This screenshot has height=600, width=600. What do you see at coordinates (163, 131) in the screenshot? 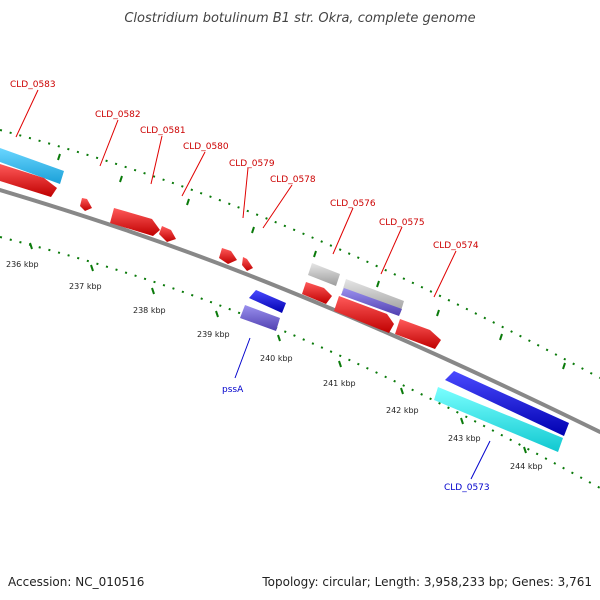
I see `gene-label-cld-0581: CLD_0581` at bounding box center [163, 131].